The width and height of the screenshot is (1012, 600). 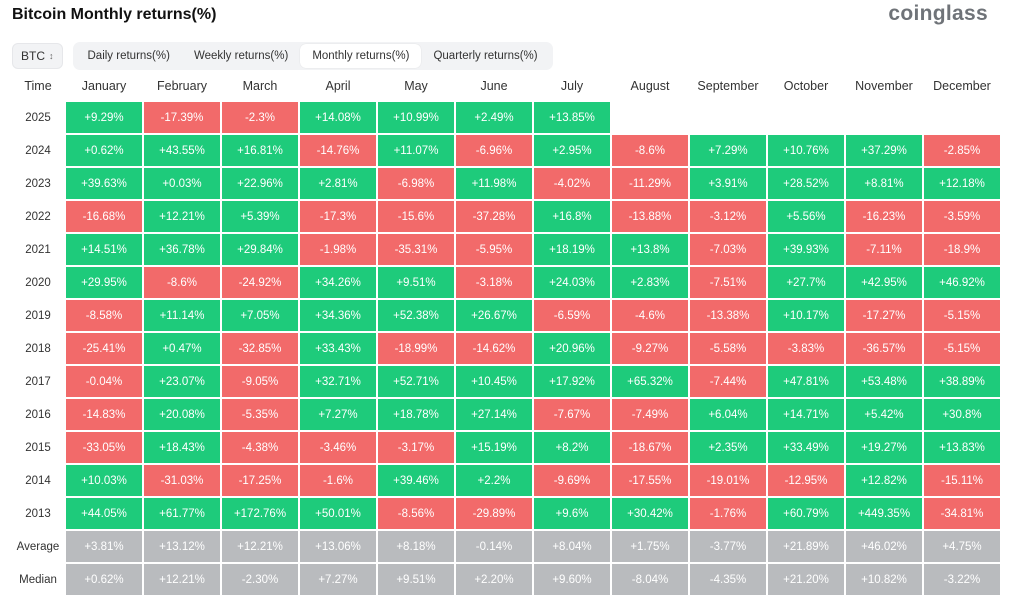 I want to click on tab-monthly-returns: Monthly returns(%), so click(x=361, y=56).